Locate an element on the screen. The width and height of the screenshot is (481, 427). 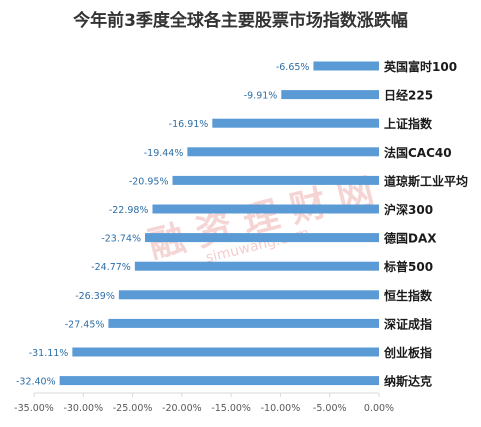
category-label: 恒生指数 is located at coordinates (408, 295).